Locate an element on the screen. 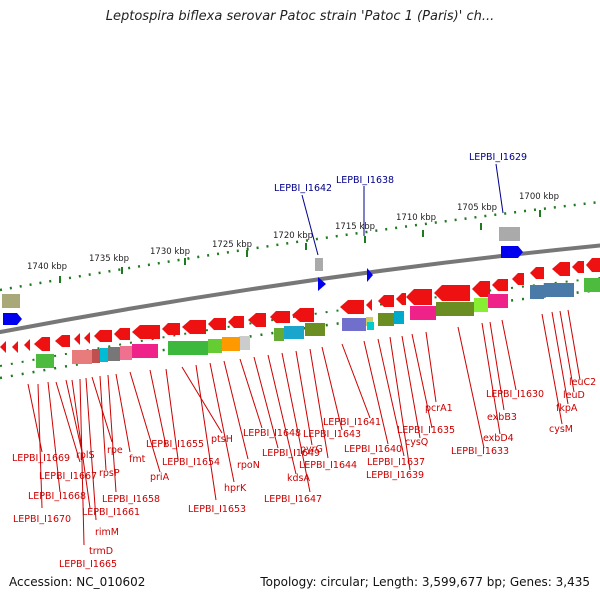 The width and height of the screenshot is (600, 600). gene-label: LEPBI_I1641 is located at coordinates (352, 422).